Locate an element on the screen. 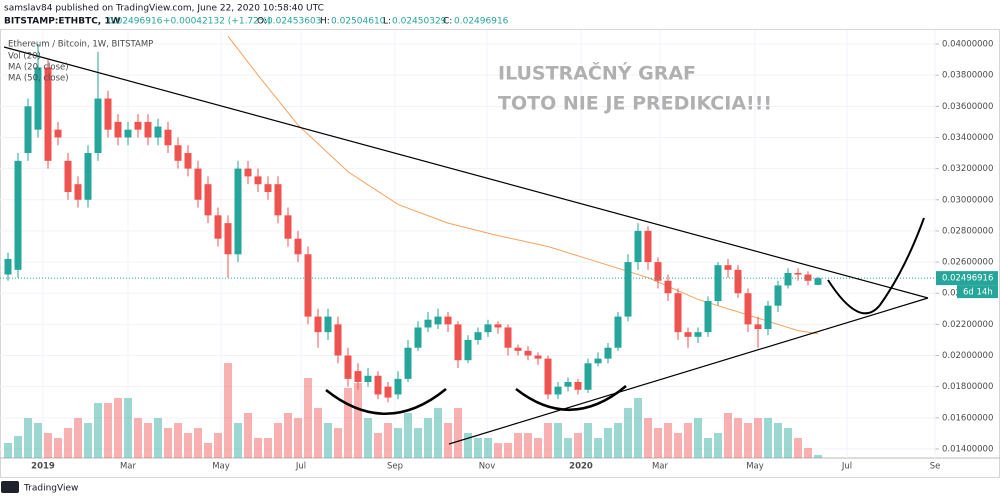 This screenshot has width=1000, height=500. low-label: L: is located at coordinates (387, 22).